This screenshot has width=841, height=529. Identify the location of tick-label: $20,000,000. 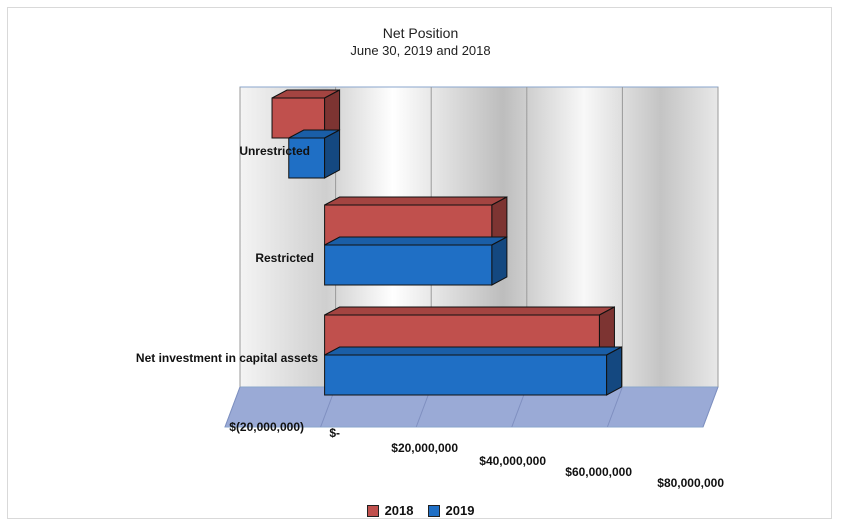
(424, 448).